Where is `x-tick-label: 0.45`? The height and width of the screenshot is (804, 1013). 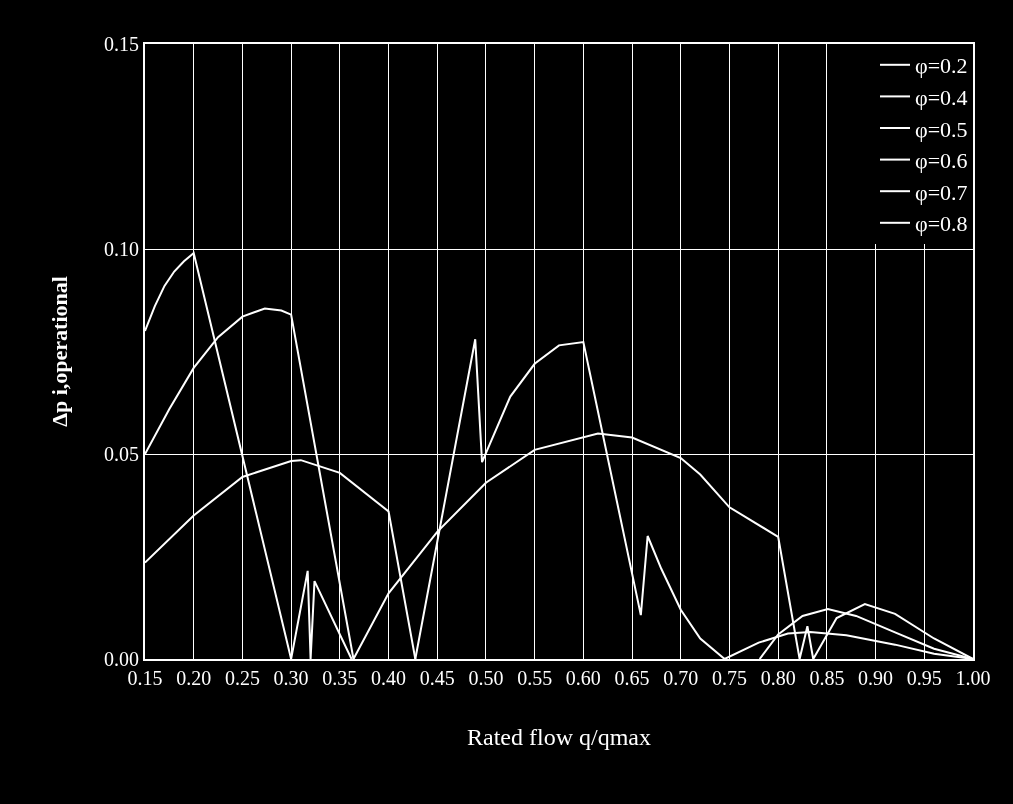 x-tick-label: 0.45 is located at coordinates (437, 678).